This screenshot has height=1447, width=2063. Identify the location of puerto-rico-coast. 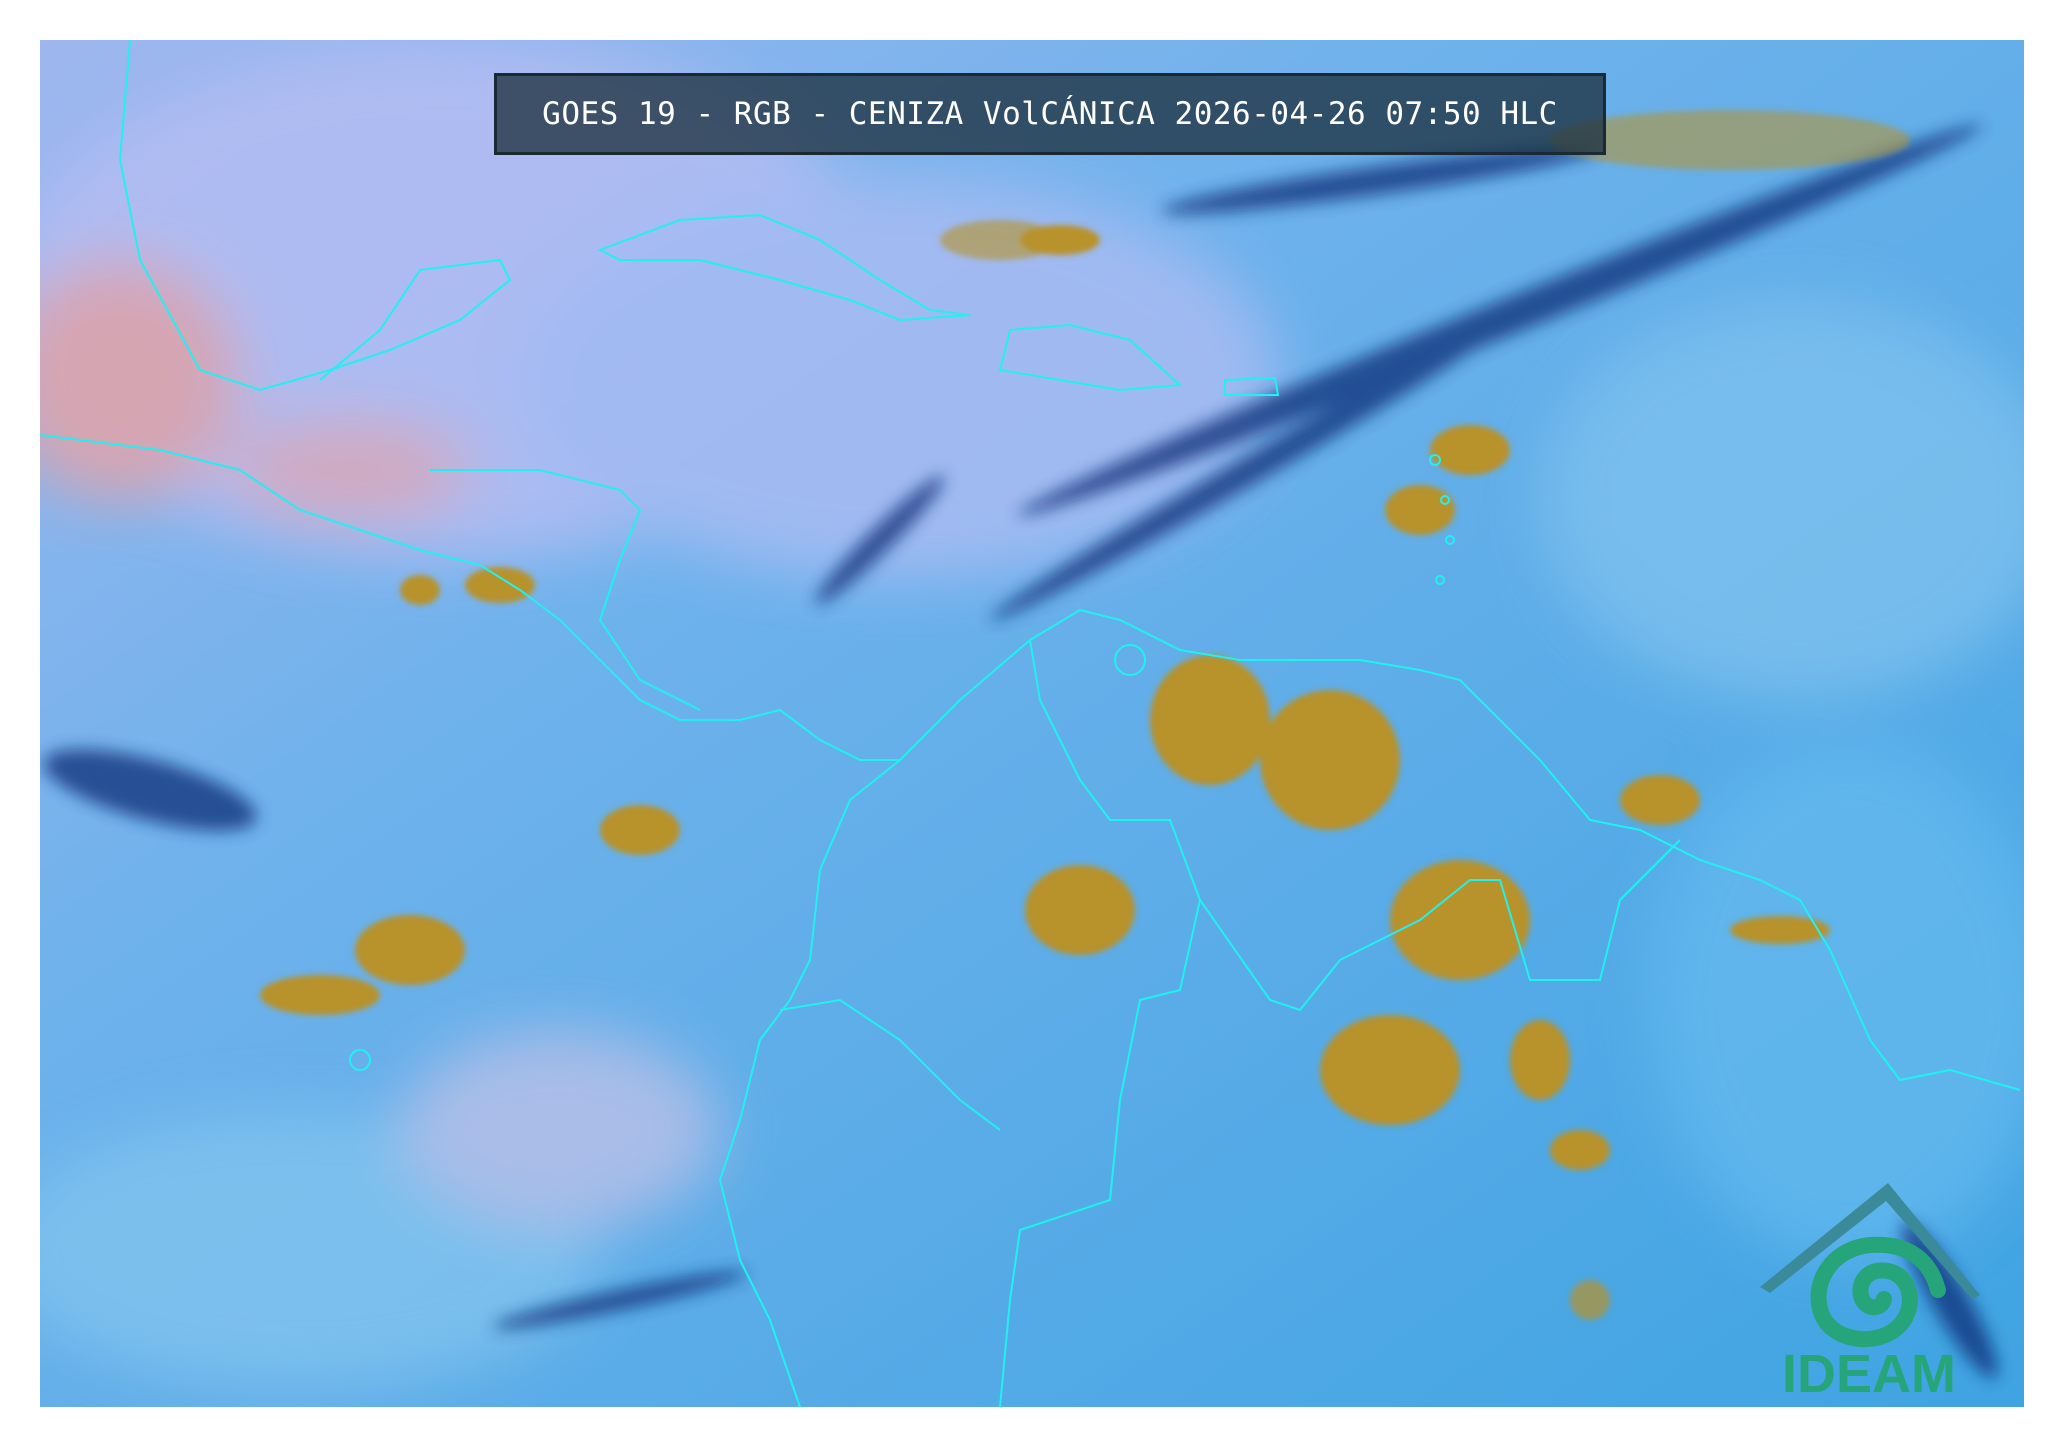
(1252, 386).